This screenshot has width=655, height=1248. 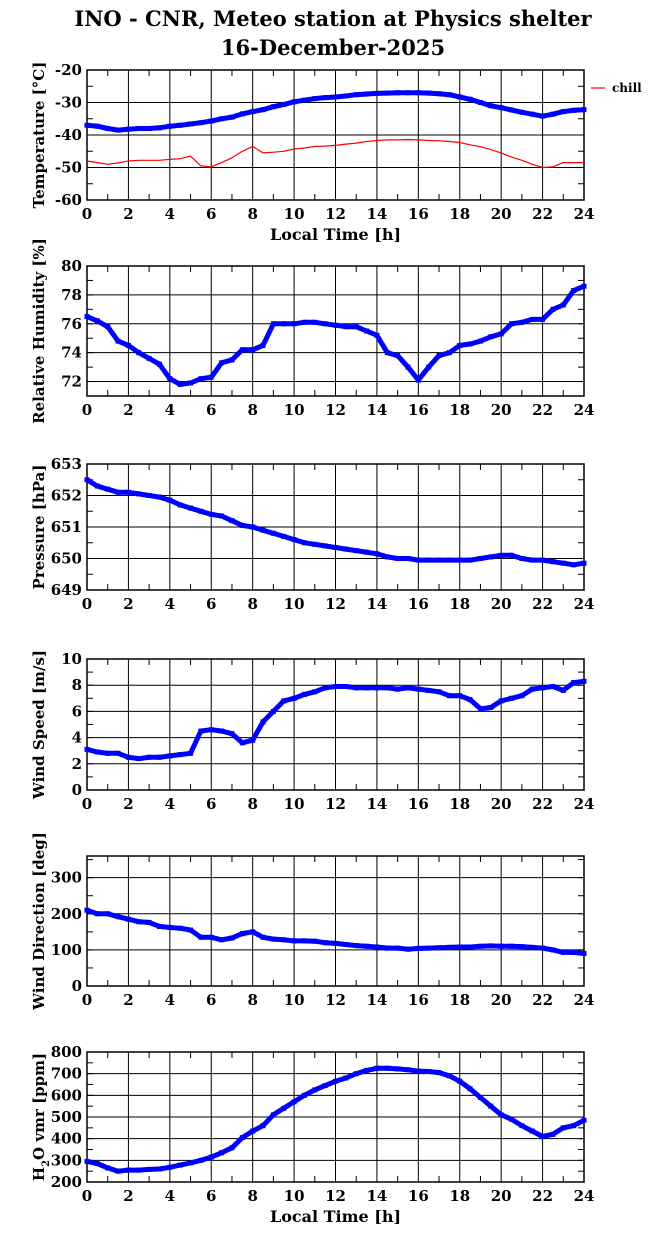 I want to click on y-tick-label: -20, so click(x=68, y=70).